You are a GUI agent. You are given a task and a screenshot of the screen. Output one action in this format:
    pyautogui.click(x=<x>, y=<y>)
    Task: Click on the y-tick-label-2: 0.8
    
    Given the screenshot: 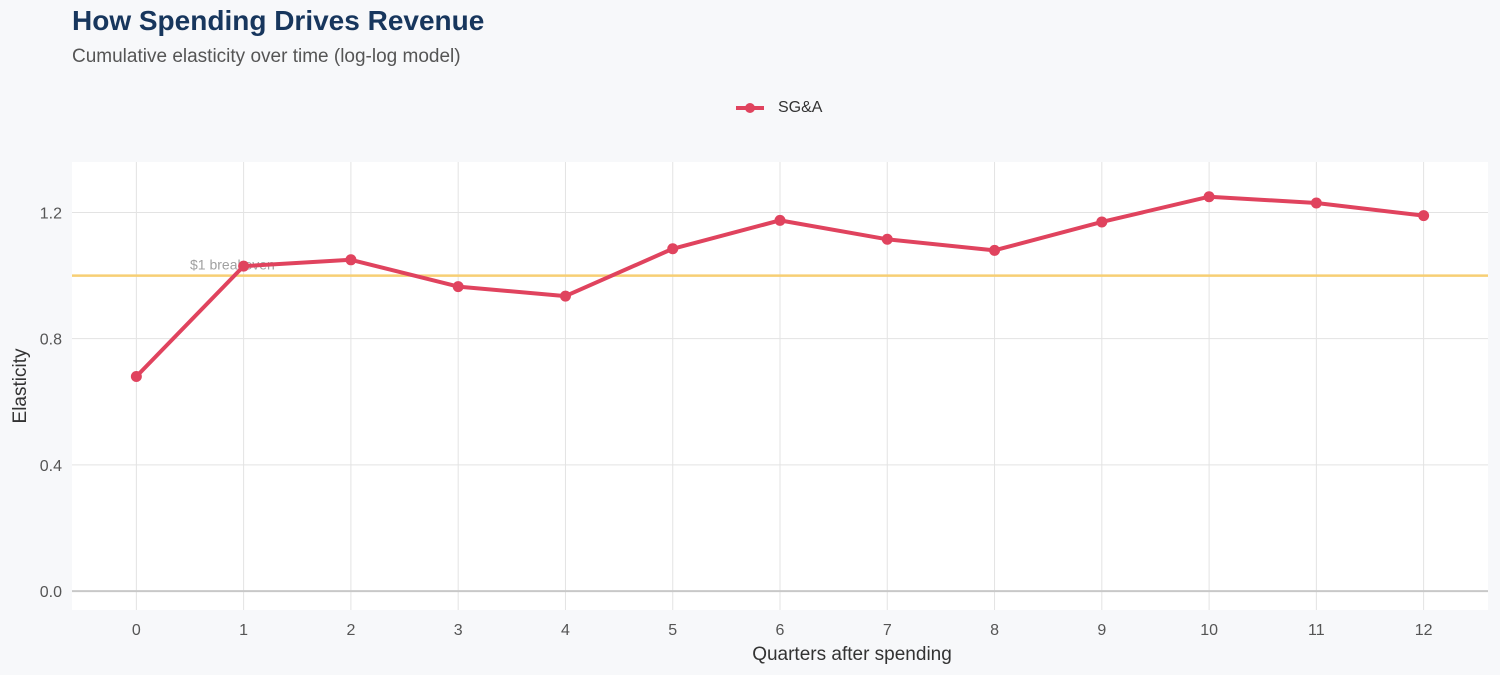 What is the action you would take?
    pyautogui.click(x=51, y=340)
    